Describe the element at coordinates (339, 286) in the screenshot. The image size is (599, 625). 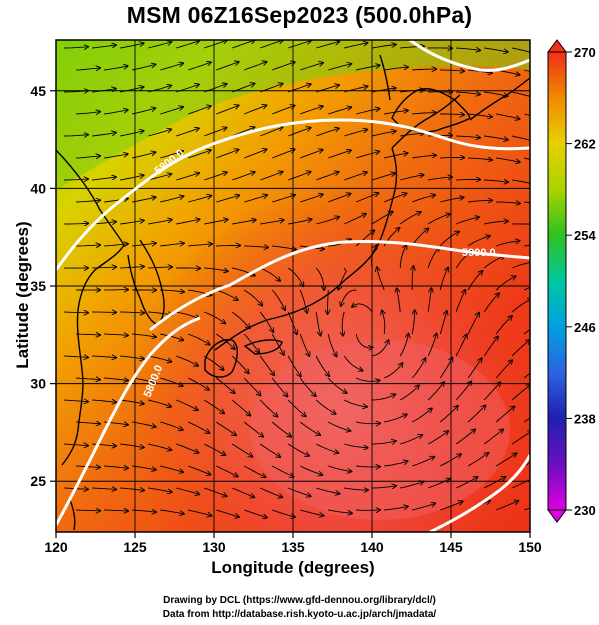
I see `contour-5900-north` at that location.